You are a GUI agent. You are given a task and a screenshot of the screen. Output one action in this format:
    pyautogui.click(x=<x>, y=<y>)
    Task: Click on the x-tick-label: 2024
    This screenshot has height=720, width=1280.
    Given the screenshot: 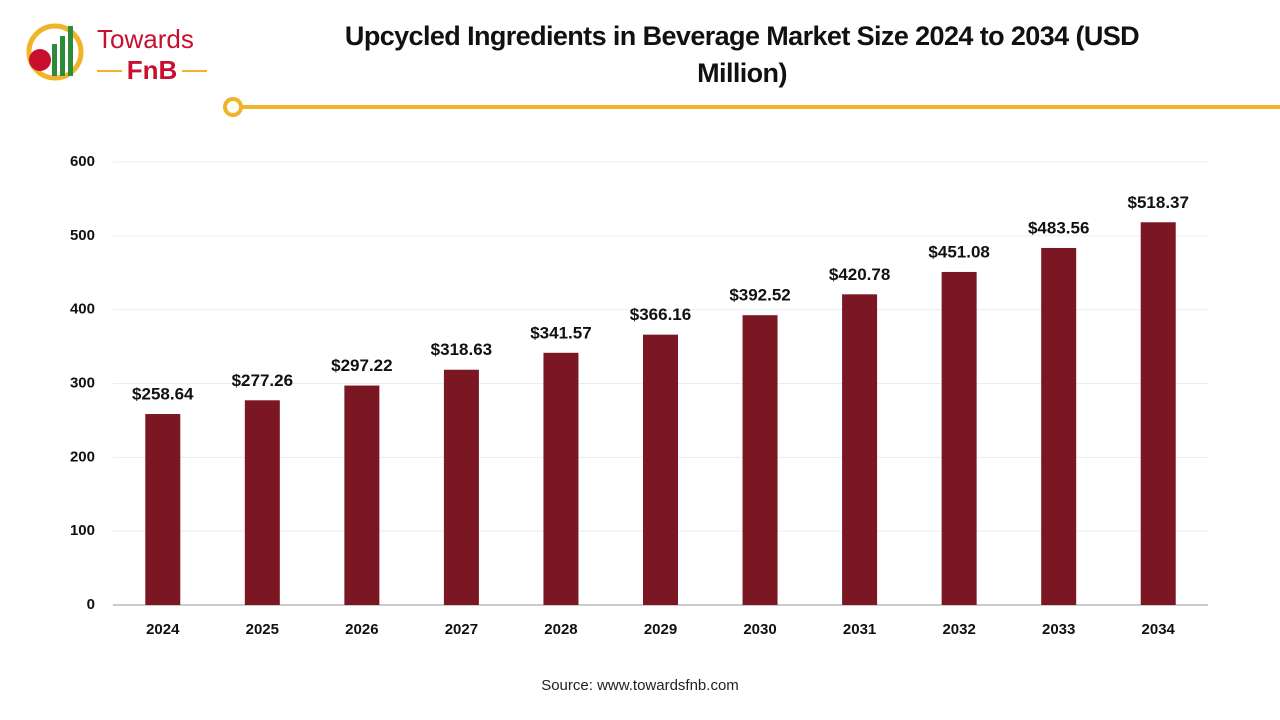 What is the action you would take?
    pyautogui.click(x=163, y=629)
    